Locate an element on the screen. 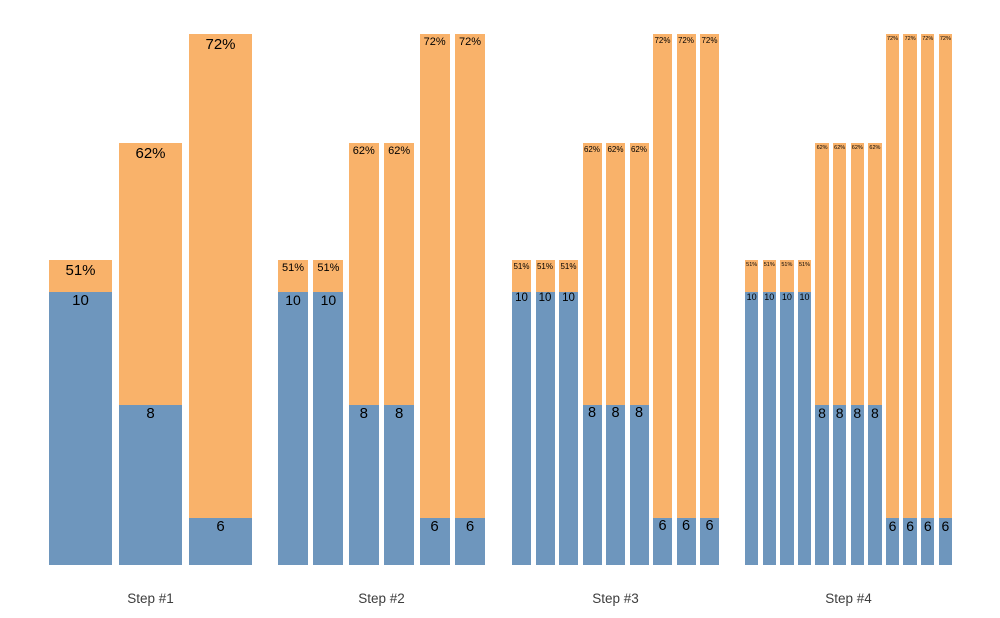 This screenshot has height=618, width=1000. x-axis-label-step4: Step #4 is located at coordinates (848, 598).